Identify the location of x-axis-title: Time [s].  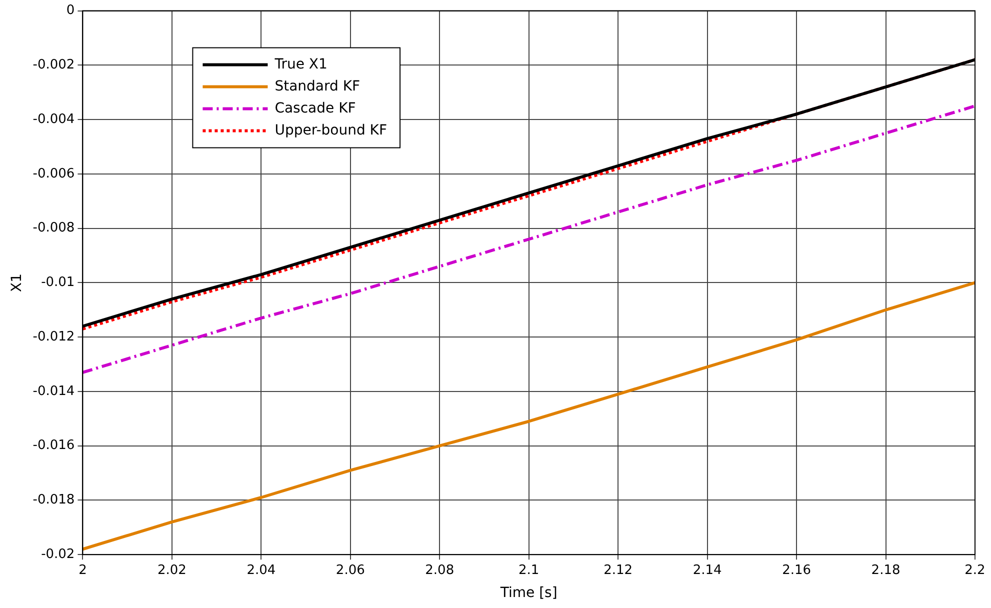
(528, 593).